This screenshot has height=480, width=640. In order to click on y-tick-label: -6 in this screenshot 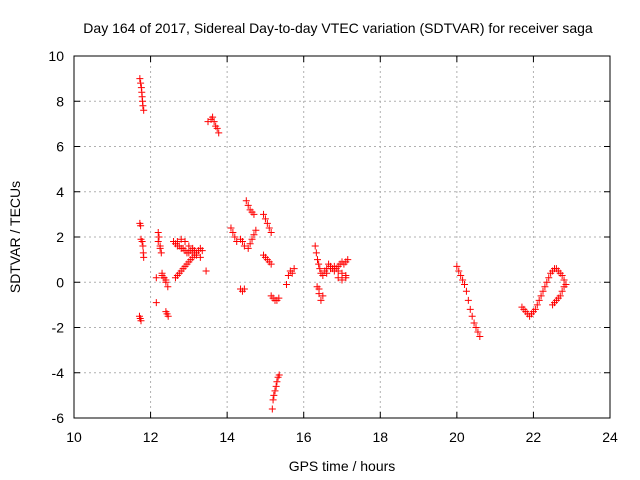, I will do `click(58, 418)`.